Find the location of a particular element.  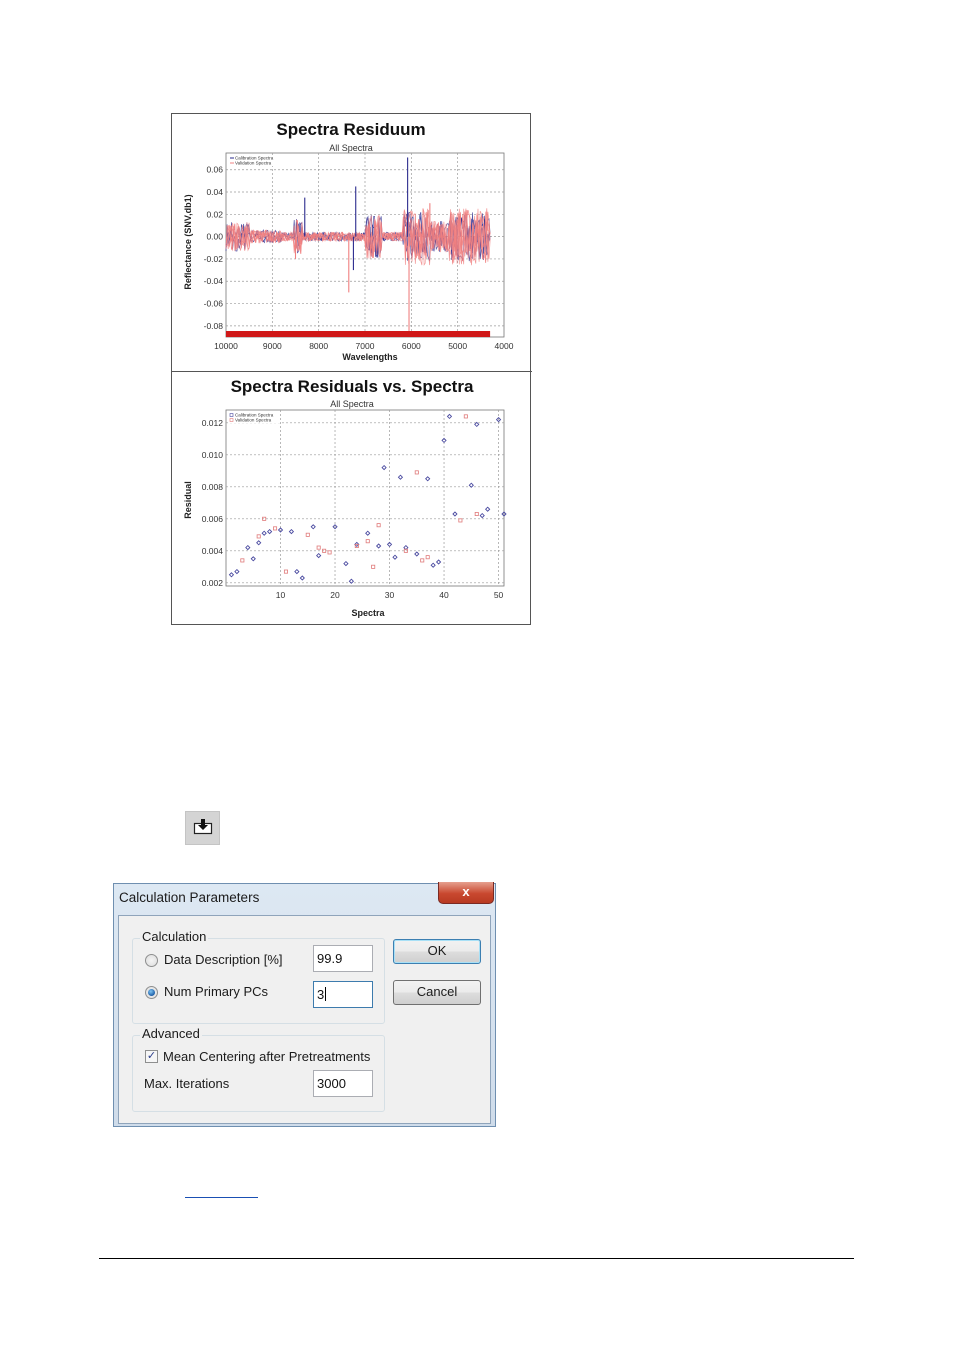

chart2-subtitle: All Spectra is located at coordinates (352, 404).